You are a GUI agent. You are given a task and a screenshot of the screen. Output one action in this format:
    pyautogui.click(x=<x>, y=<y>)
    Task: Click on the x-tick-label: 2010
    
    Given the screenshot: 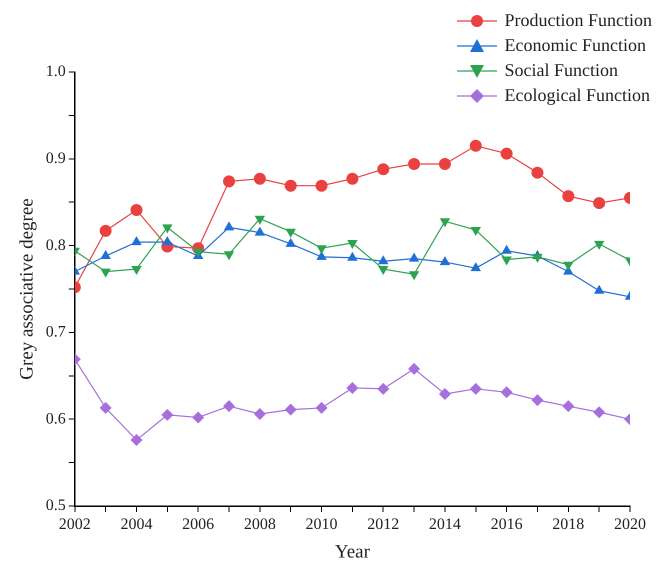 What is the action you would take?
    pyautogui.click(x=322, y=524)
    